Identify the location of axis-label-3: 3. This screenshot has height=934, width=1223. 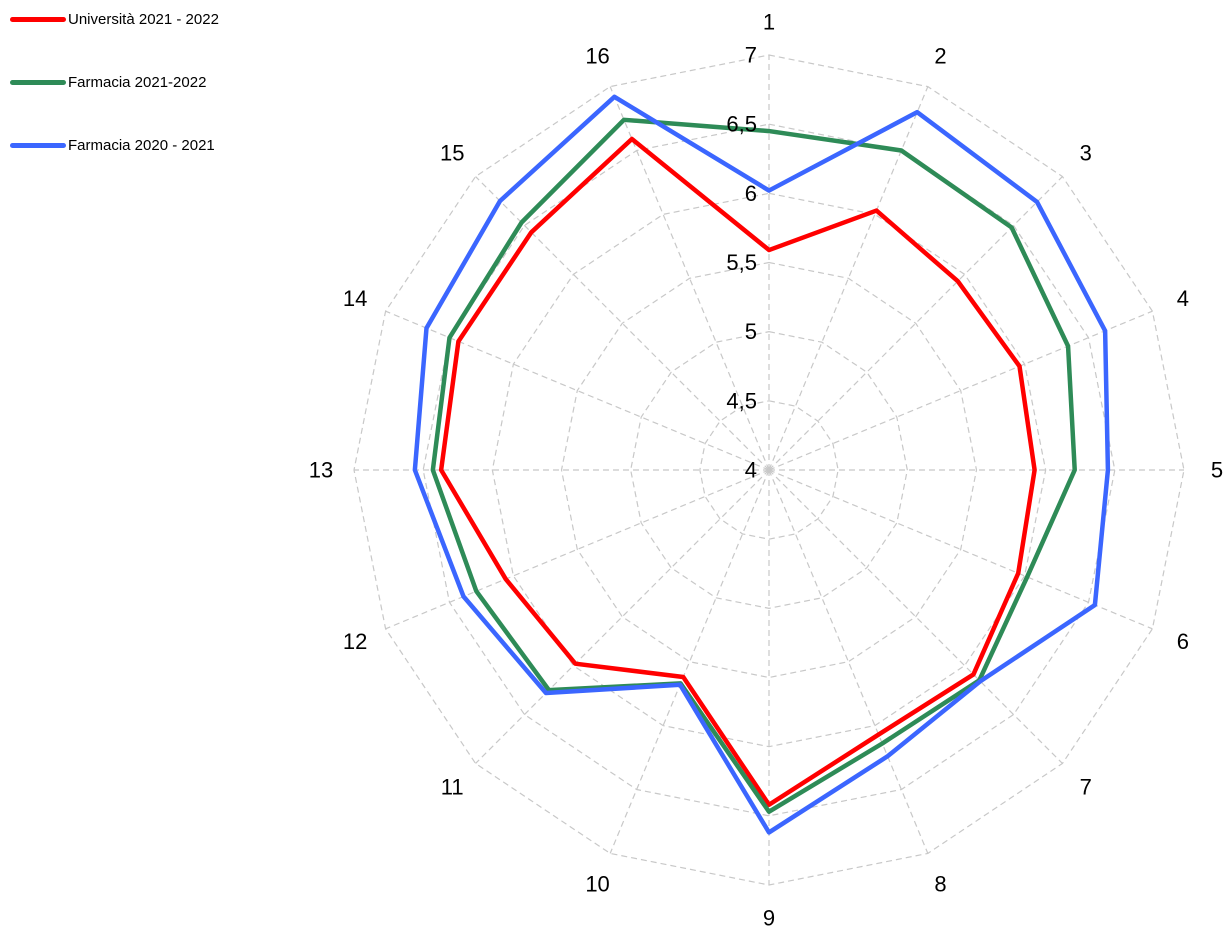
(1086, 153).